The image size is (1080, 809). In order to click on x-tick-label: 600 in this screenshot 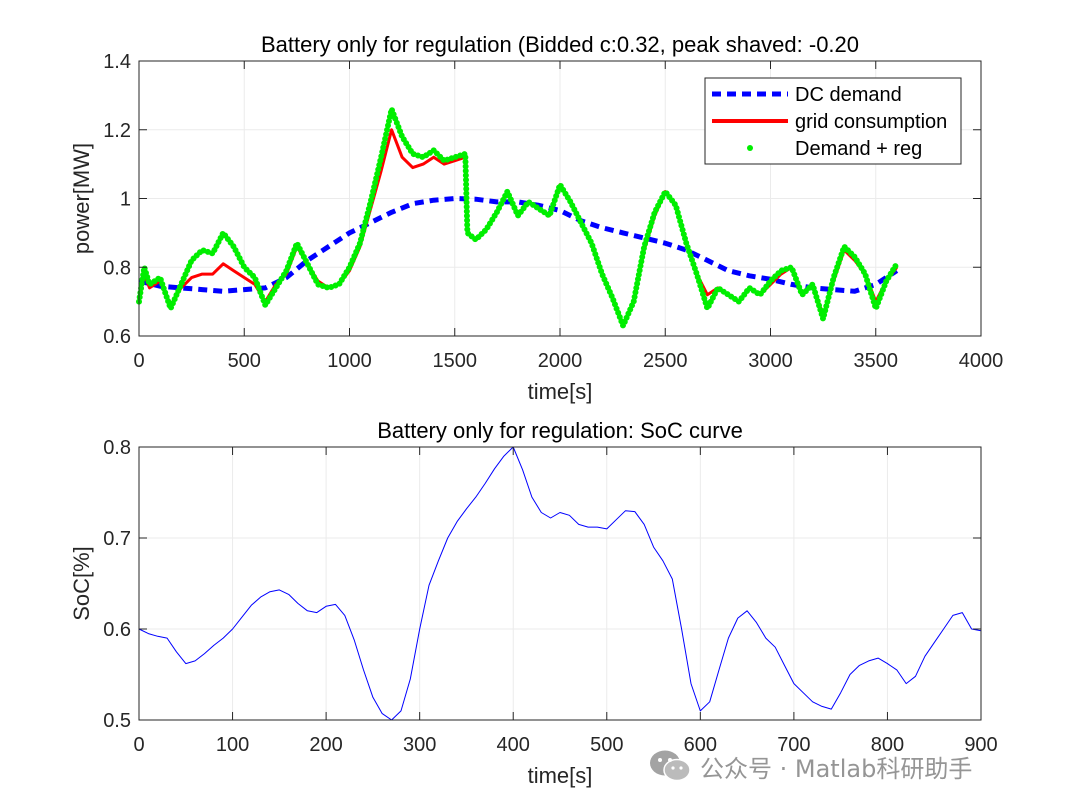, I will do `click(700, 745)`.